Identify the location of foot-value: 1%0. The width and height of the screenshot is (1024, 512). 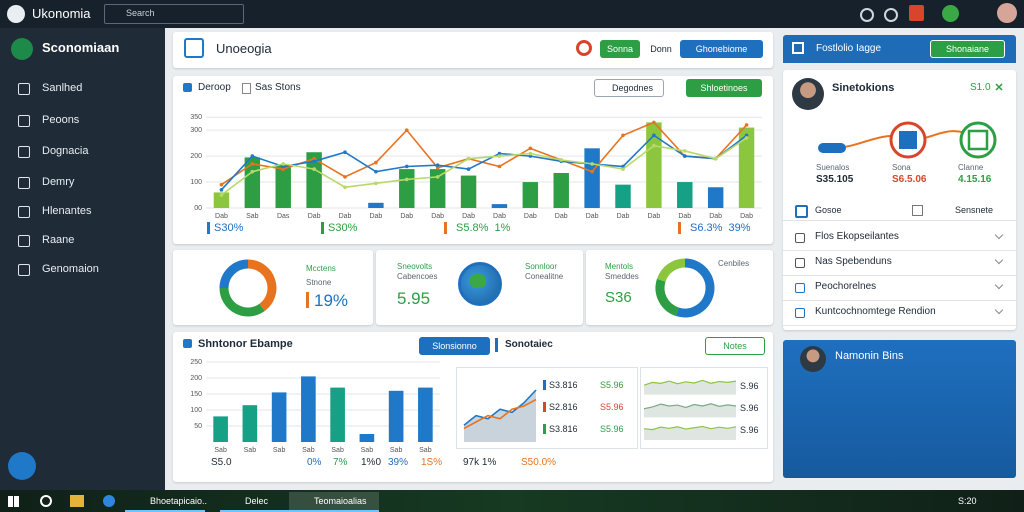
(371, 462).